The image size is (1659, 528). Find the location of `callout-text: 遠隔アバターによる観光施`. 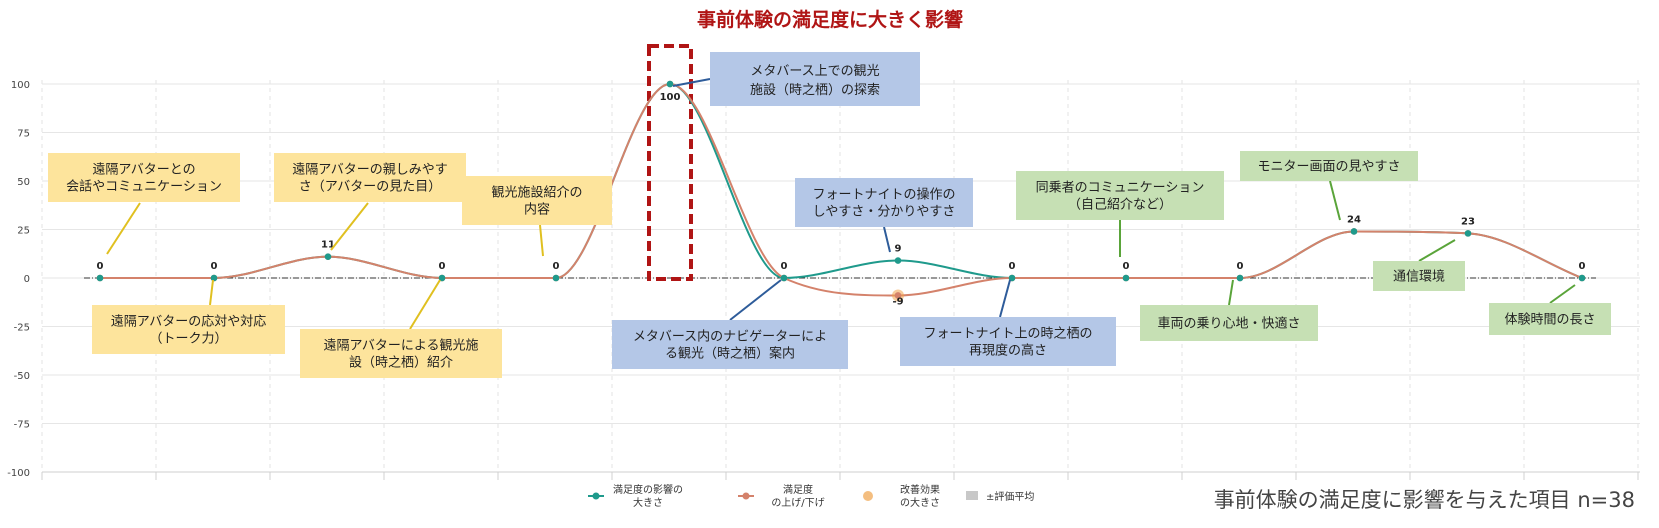

callout-text: 遠隔アバターによる観光施 is located at coordinates (400, 346).